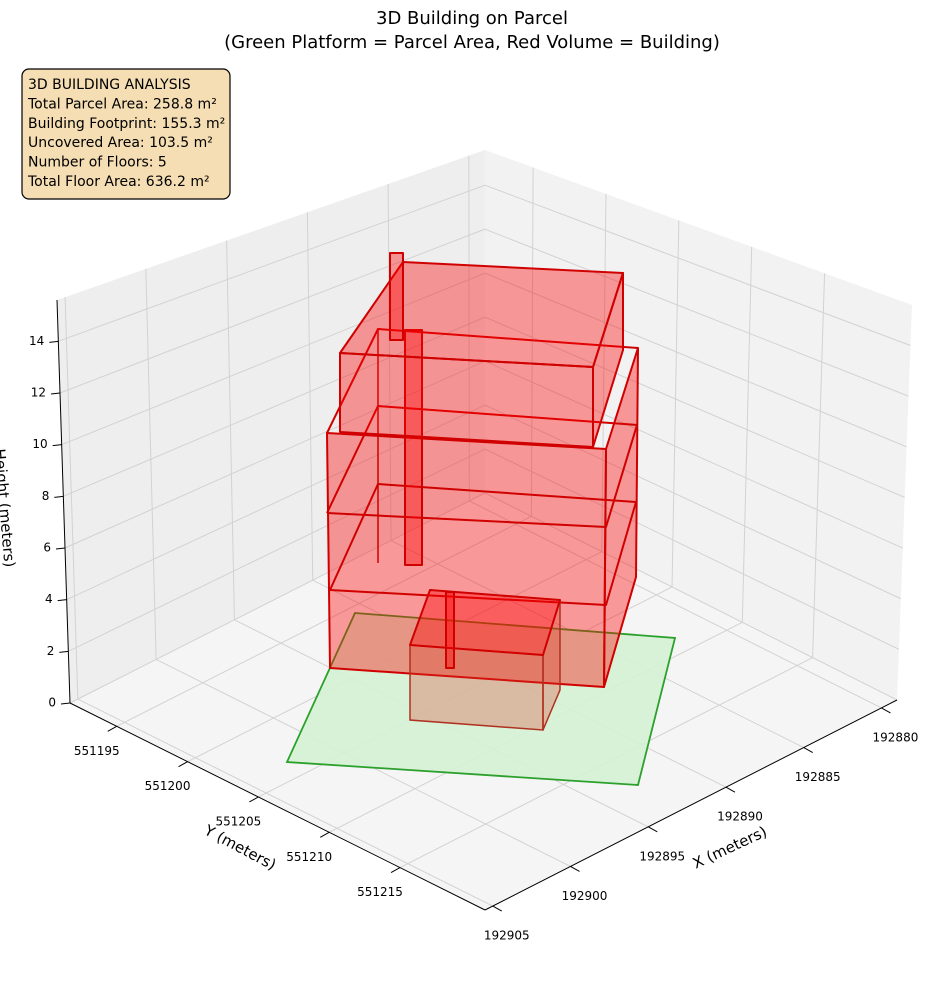 The height and width of the screenshot is (992, 944). Describe the element at coordinates (896, 737) in the screenshot. I see `x-tick-label: 192880` at that location.